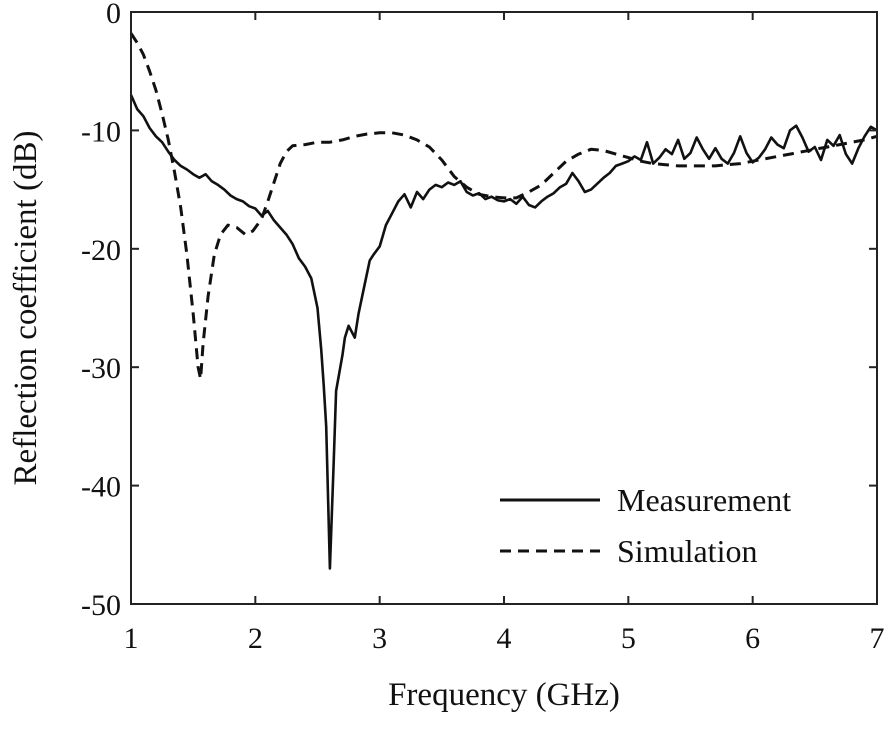 The height and width of the screenshot is (736, 889). I want to click on y-tick-label--50: -50, so click(101, 605).